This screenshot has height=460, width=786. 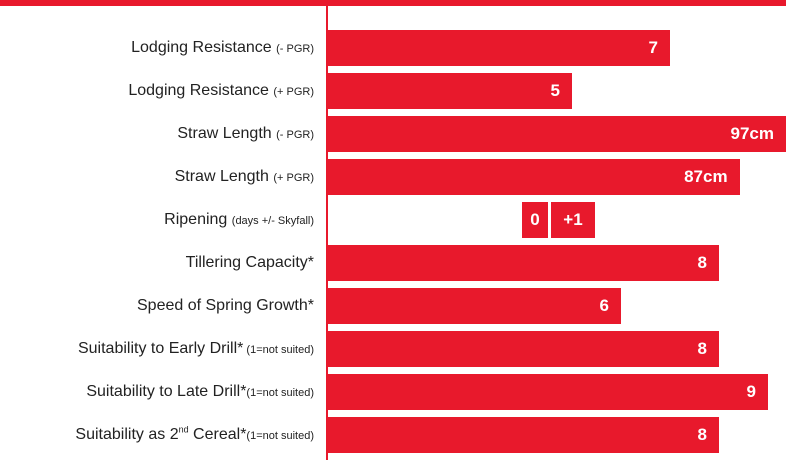 What do you see at coordinates (533, 177) in the screenshot?
I see `bar: 87cm` at bounding box center [533, 177].